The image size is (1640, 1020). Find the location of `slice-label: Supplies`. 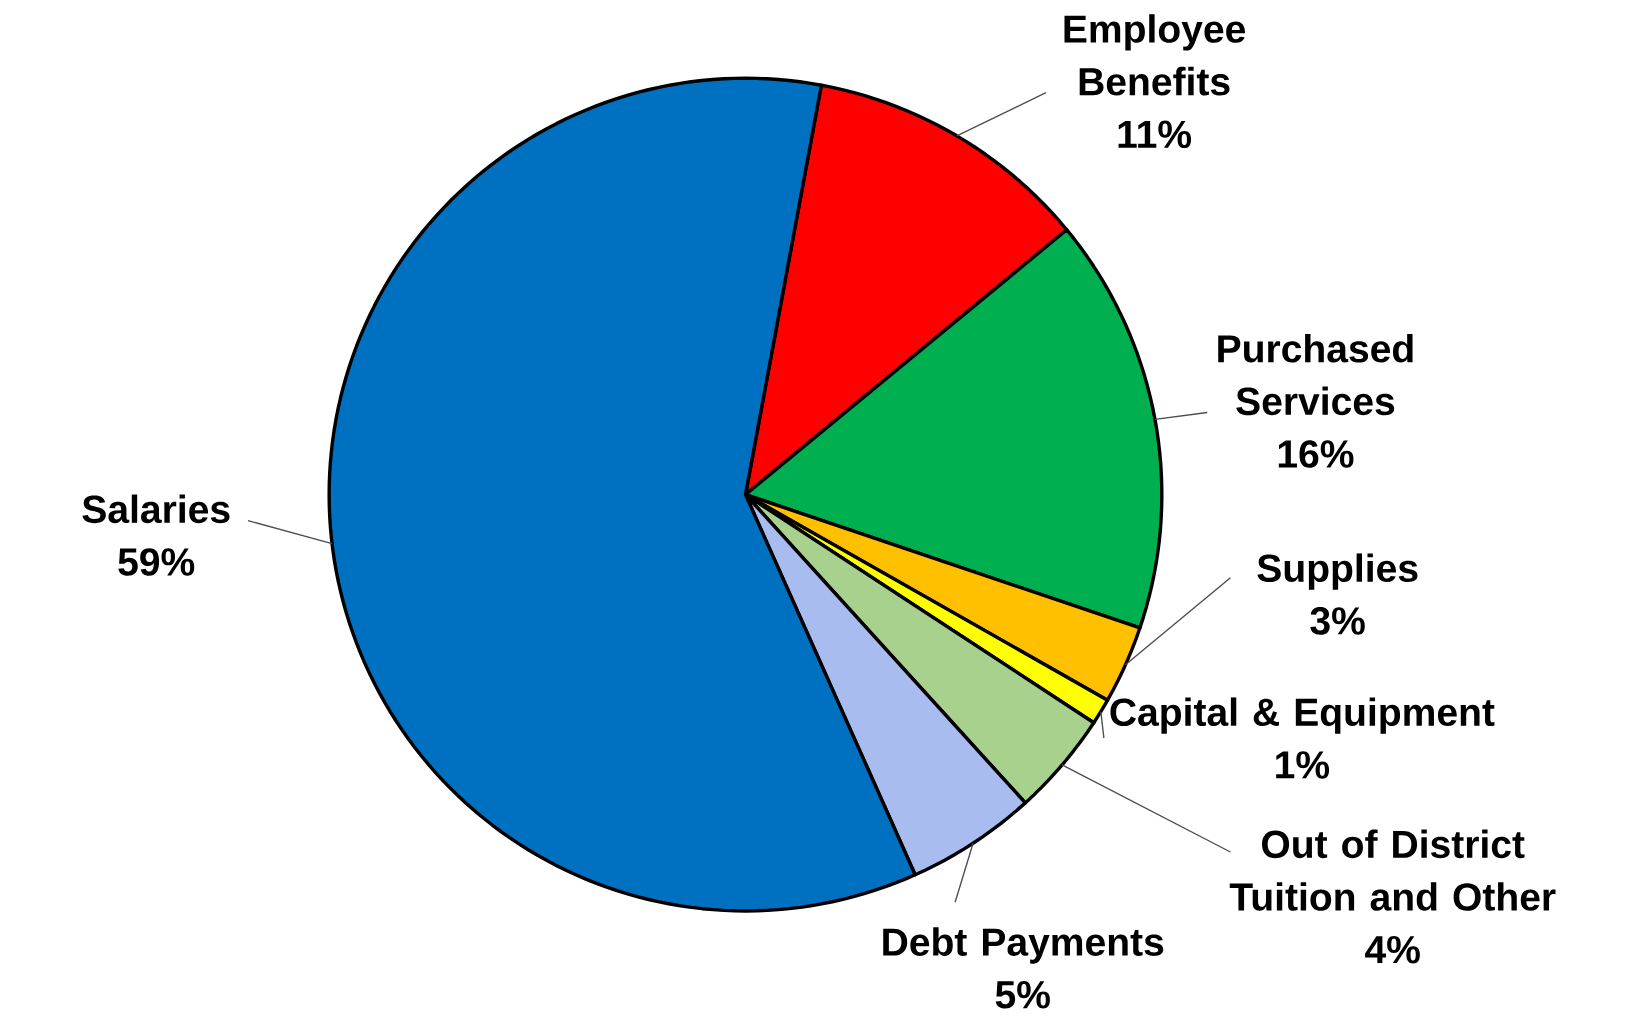

slice-label: Supplies is located at coordinates (1337, 571).